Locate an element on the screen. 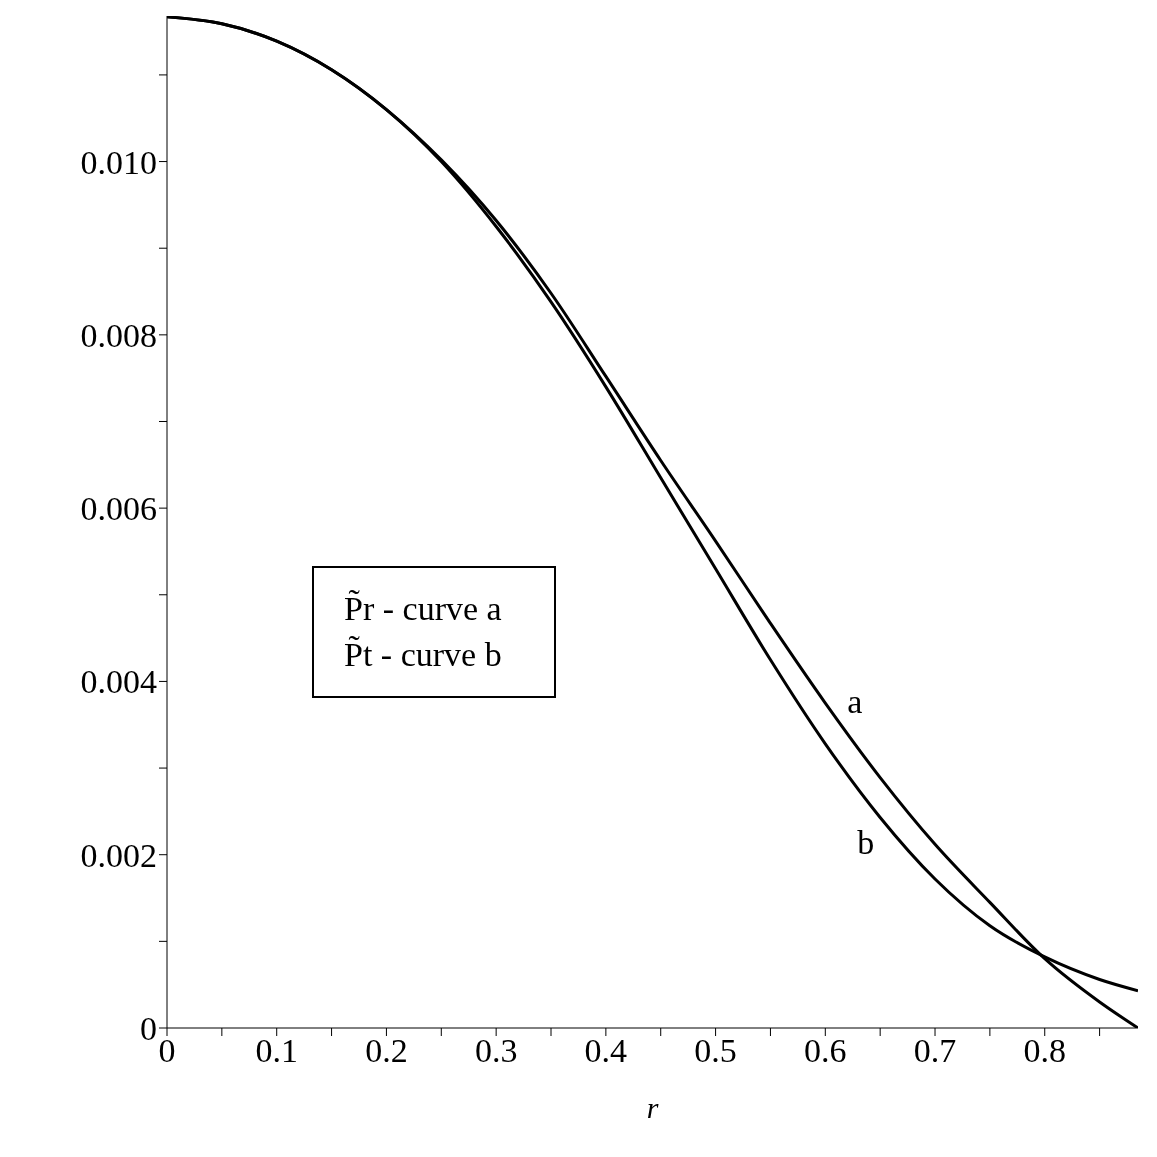 This screenshot has height=1157, width=1157. y-tick-label: 0.002 is located at coordinates (118, 855).